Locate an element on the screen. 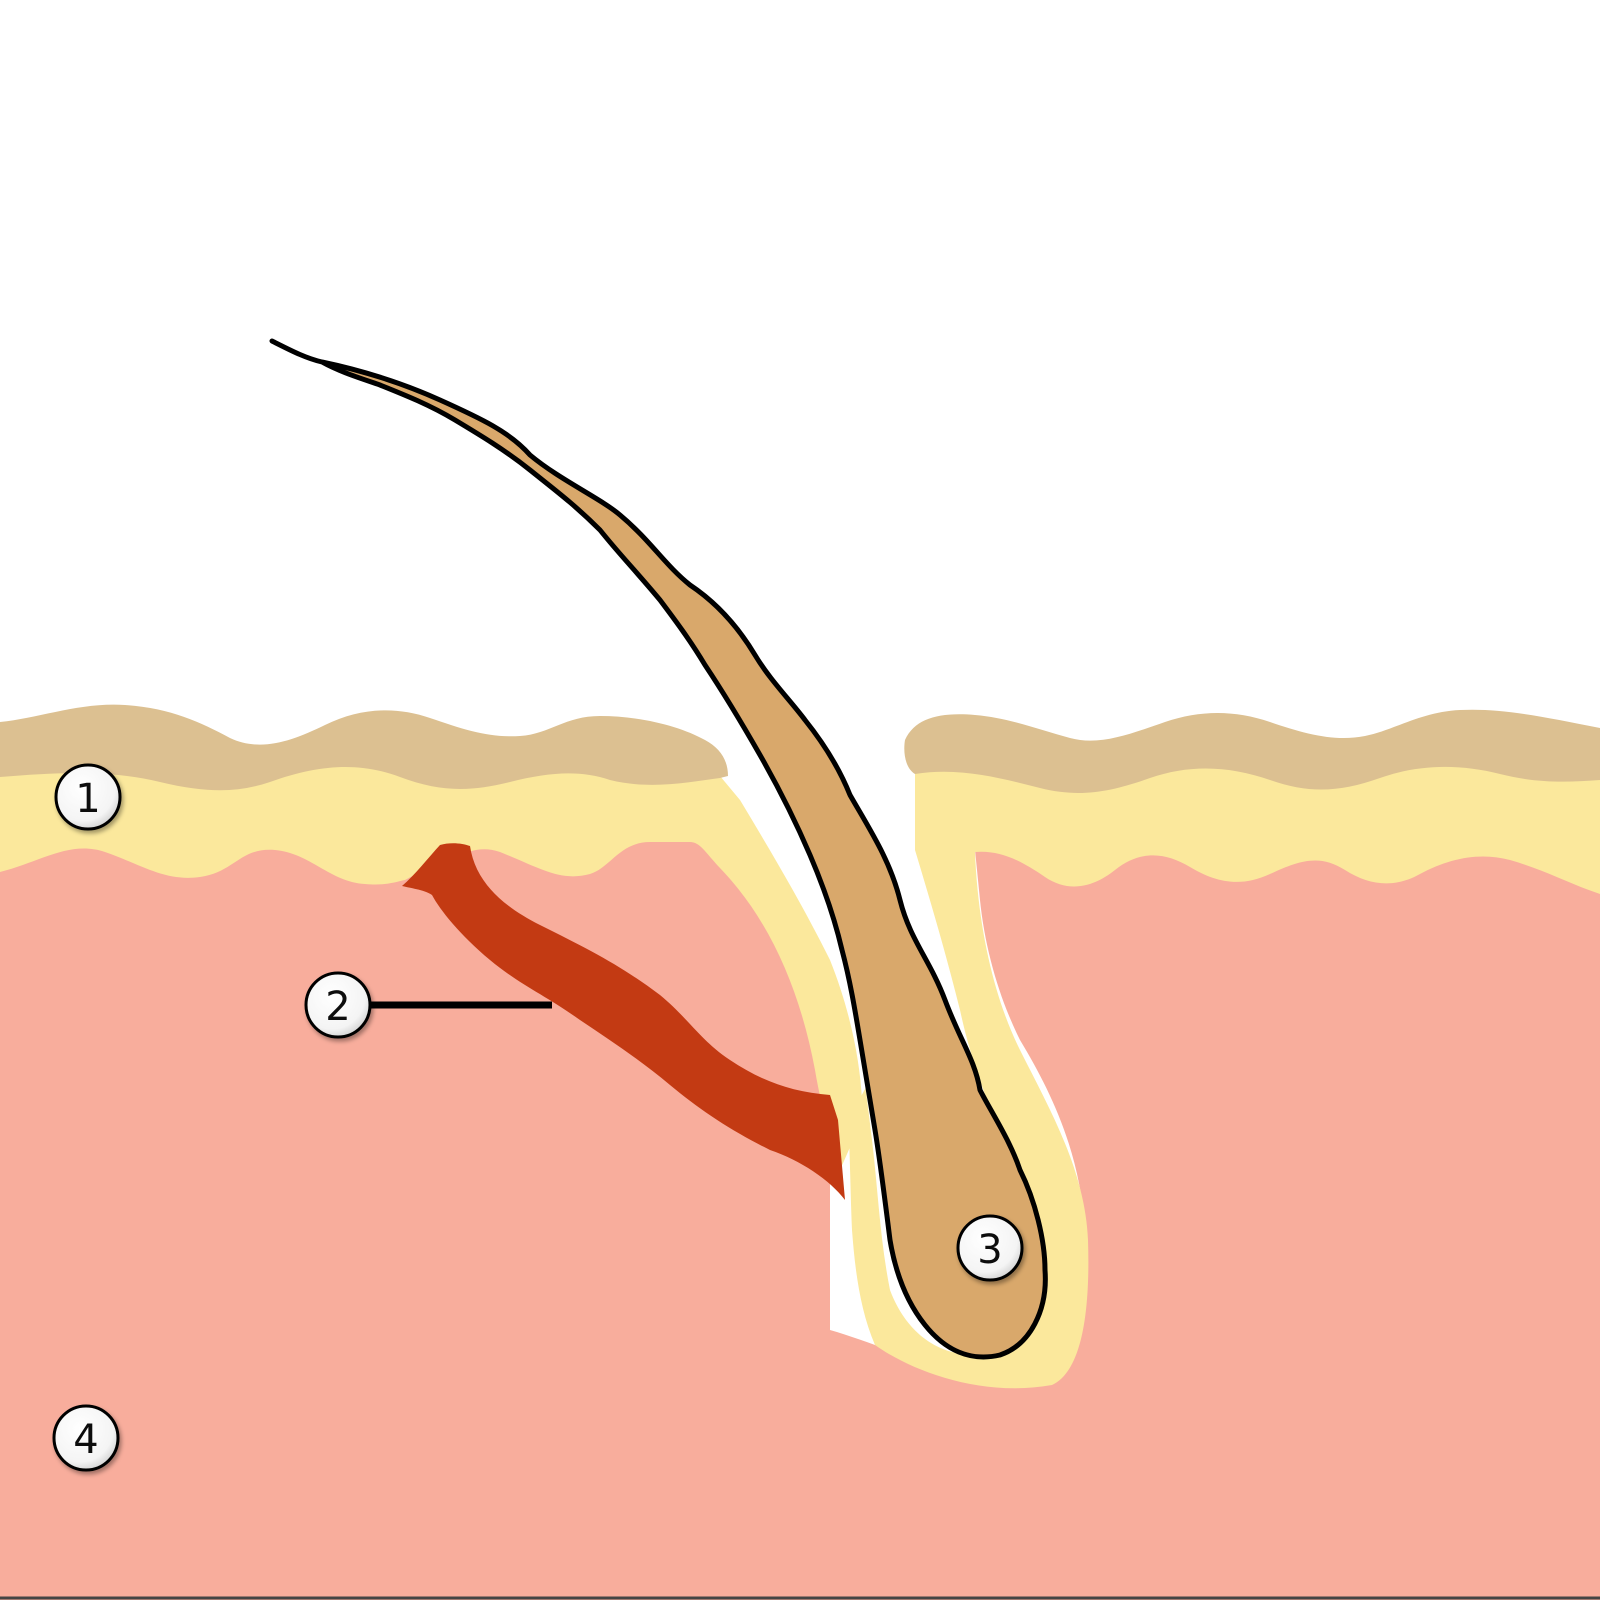 This screenshot has width=1600, height=1600. label-1-text: 1 is located at coordinates (87, 799).